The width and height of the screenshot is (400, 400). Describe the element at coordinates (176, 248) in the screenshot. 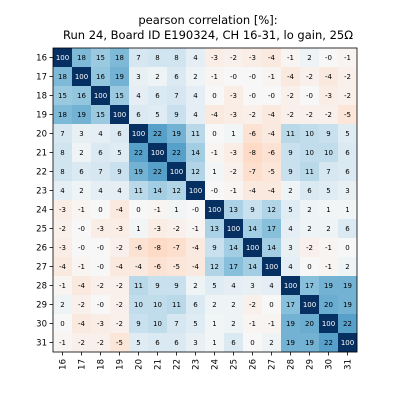

I see `cell-value-label: -7` at that location.